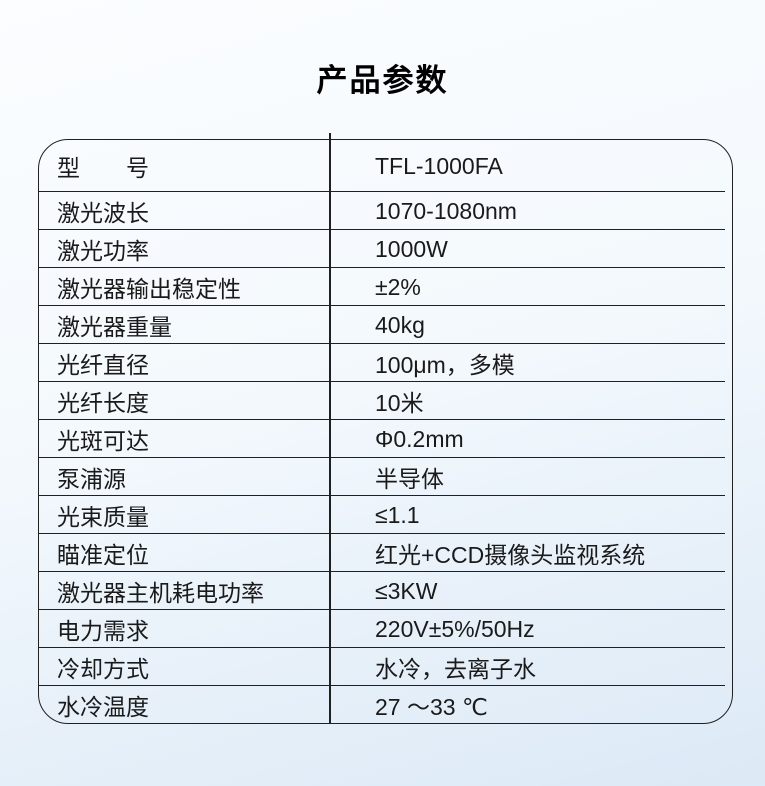  What do you see at coordinates (419, 438) in the screenshot?
I see `spec-value: Φ0.2mm` at bounding box center [419, 438].